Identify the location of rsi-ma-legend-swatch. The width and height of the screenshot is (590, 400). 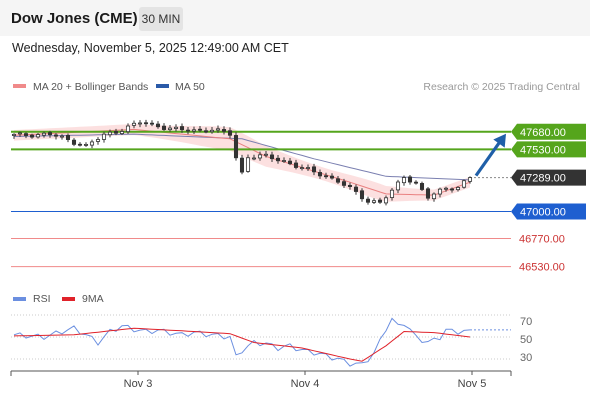
(68, 299).